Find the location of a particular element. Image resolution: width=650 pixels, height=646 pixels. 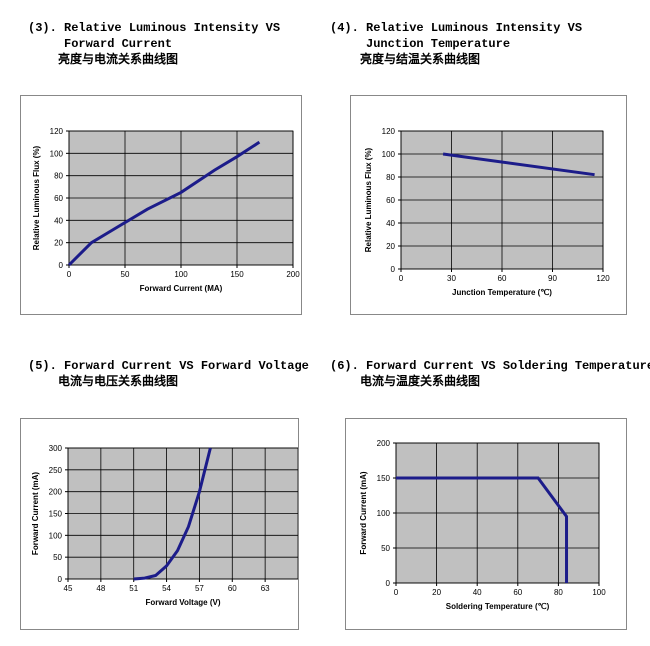

x-tick-label: 57 is located at coordinates (199, 588).